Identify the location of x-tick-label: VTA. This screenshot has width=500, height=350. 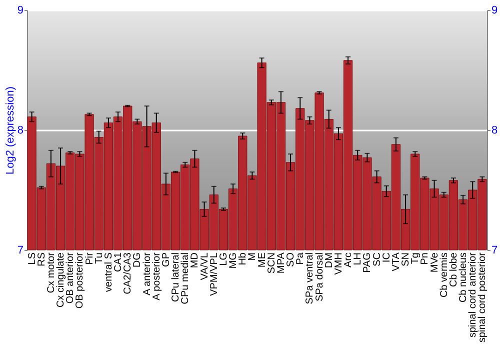
(396, 262).